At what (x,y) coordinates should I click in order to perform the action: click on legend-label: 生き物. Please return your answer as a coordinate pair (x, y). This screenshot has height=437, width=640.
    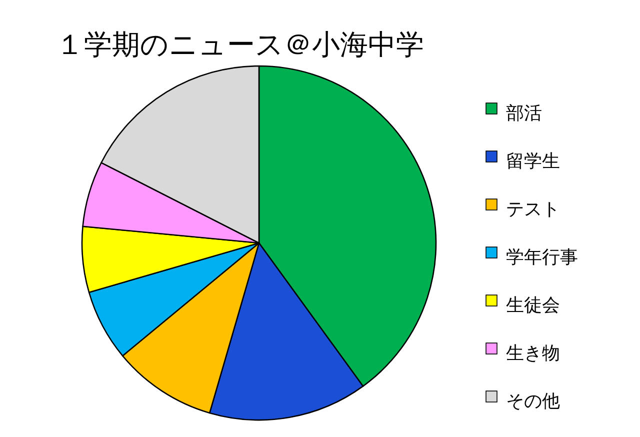
    Looking at the image, I should click on (533, 353).